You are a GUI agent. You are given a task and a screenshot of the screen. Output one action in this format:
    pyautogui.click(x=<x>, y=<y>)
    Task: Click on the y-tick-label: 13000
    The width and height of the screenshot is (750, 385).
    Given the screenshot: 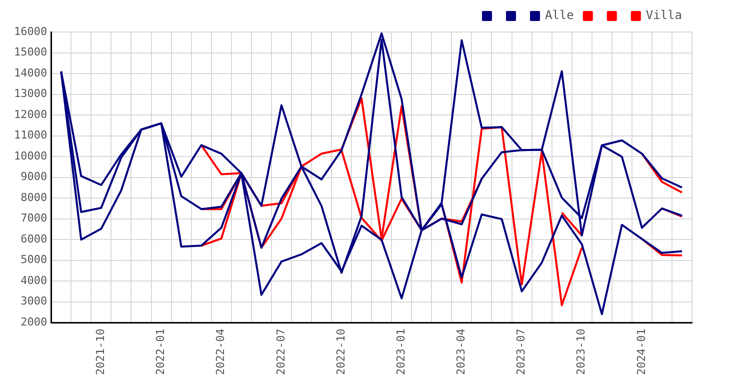 What is the action you would take?
    pyautogui.click(x=31, y=93)
    